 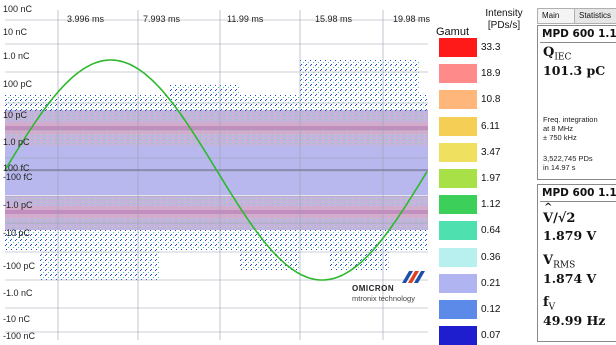 What do you see at coordinates (568, 163) in the screenshot?
I see `pd-count-info: 3,522,745 PDs in 14.97 s` at bounding box center [568, 163].